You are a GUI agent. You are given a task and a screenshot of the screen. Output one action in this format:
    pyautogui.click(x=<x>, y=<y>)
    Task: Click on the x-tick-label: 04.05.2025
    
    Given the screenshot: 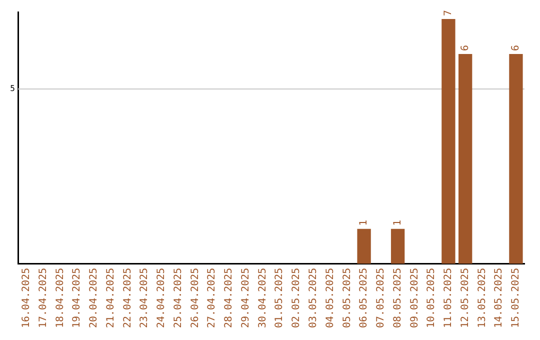 What is the action you would take?
    pyautogui.click(x=330, y=298)
    